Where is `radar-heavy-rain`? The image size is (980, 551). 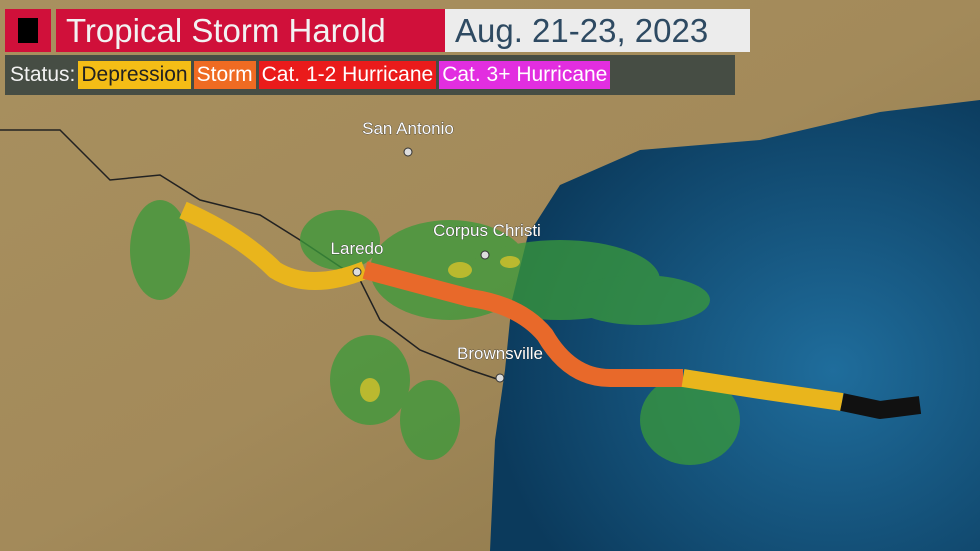 radar-heavy-rain is located at coordinates (440, 329).